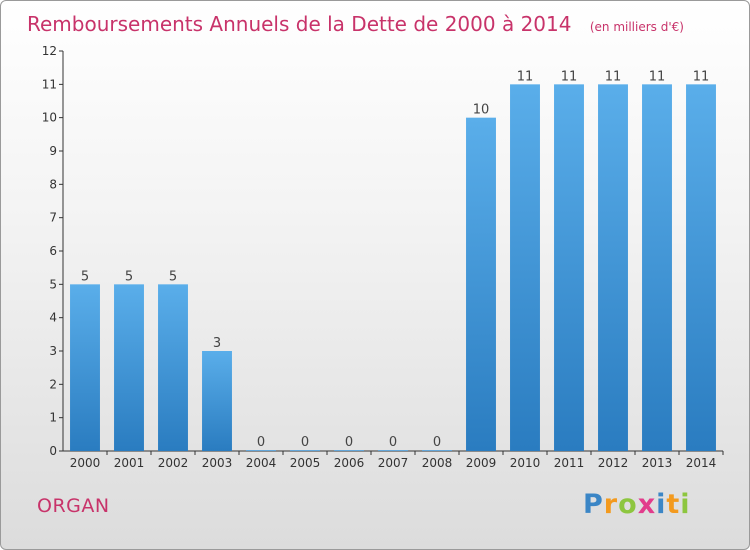 This screenshot has height=550, width=750. Describe the element at coordinates (701, 267) in the screenshot. I see `bar-2014` at that location.